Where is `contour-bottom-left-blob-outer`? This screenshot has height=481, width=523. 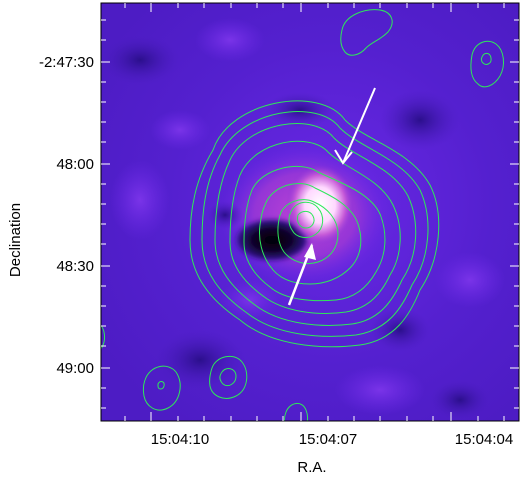
contour-bottom-left-blob-outer is located at coordinates (161, 388).